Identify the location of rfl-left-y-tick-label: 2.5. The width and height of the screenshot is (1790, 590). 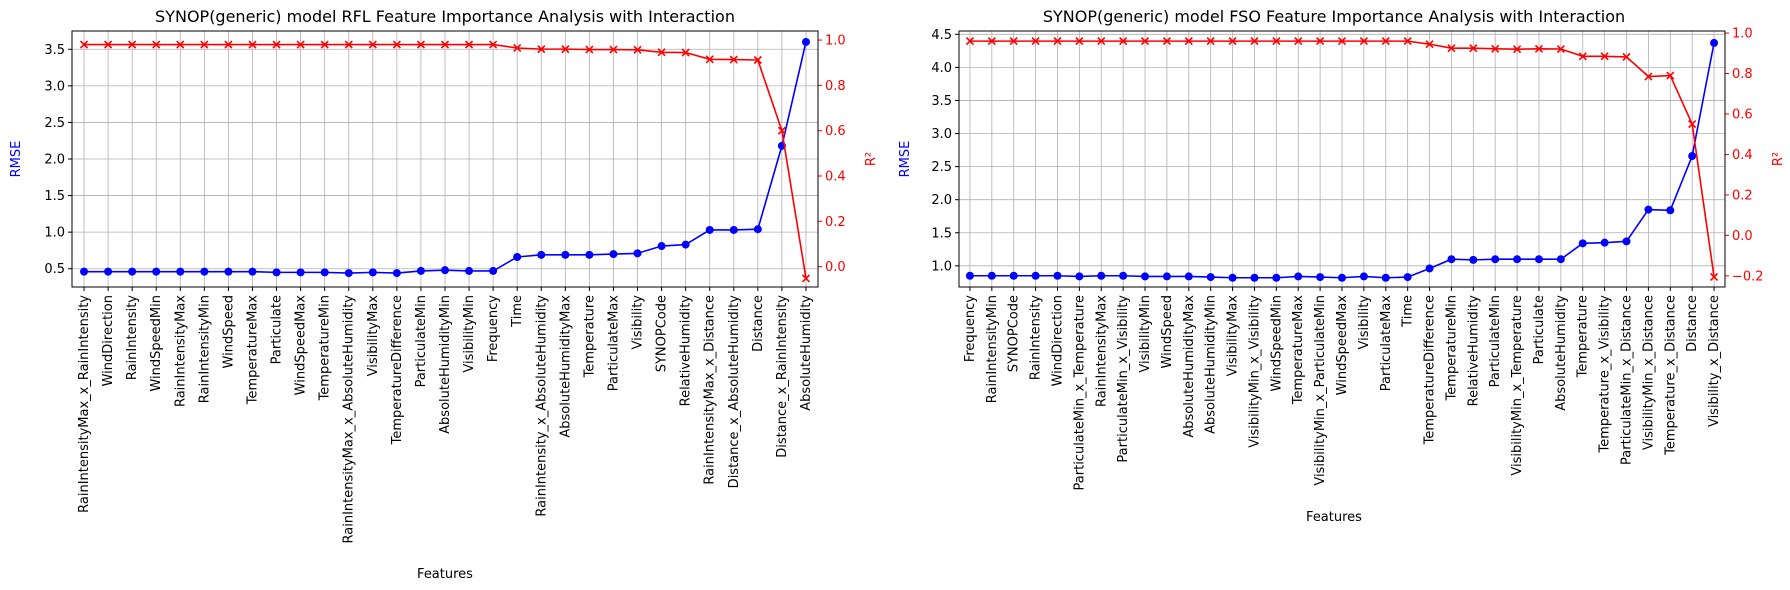
(54, 123).